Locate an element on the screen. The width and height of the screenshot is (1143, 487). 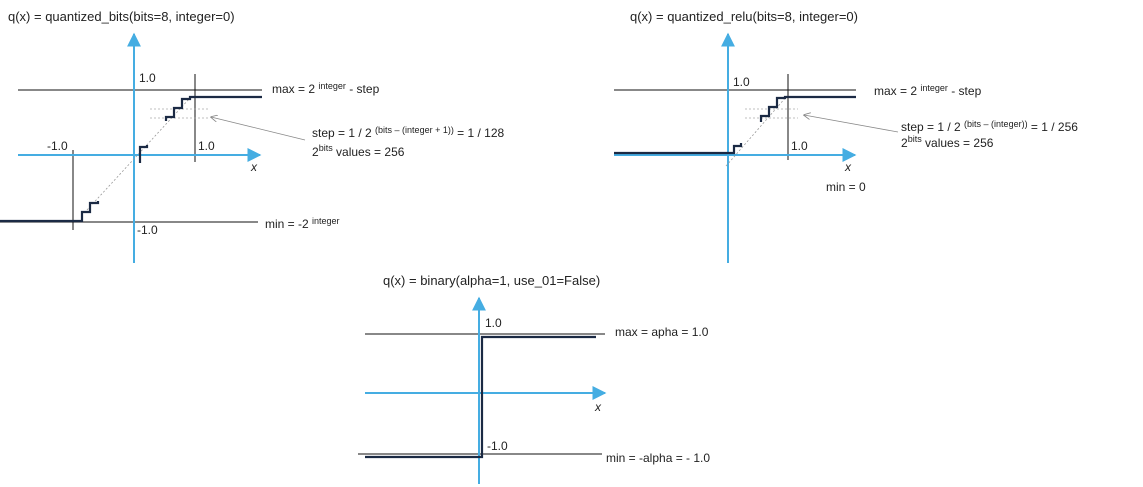
panel1-x-right-label: 1.0 is located at coordinates (206, 146).